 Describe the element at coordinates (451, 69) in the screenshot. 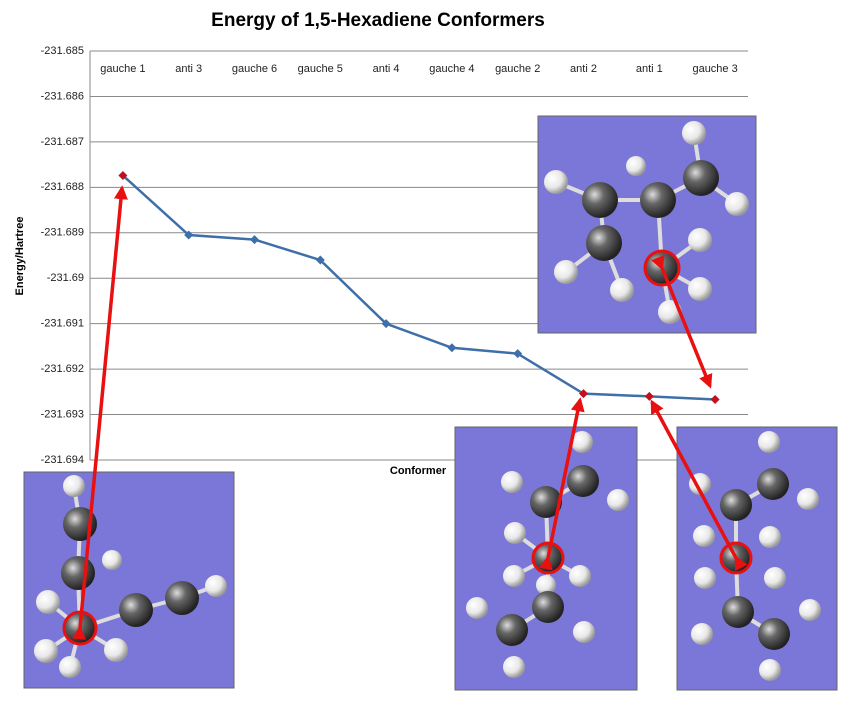

I see `x-tick-label: gauche 4` at that location.